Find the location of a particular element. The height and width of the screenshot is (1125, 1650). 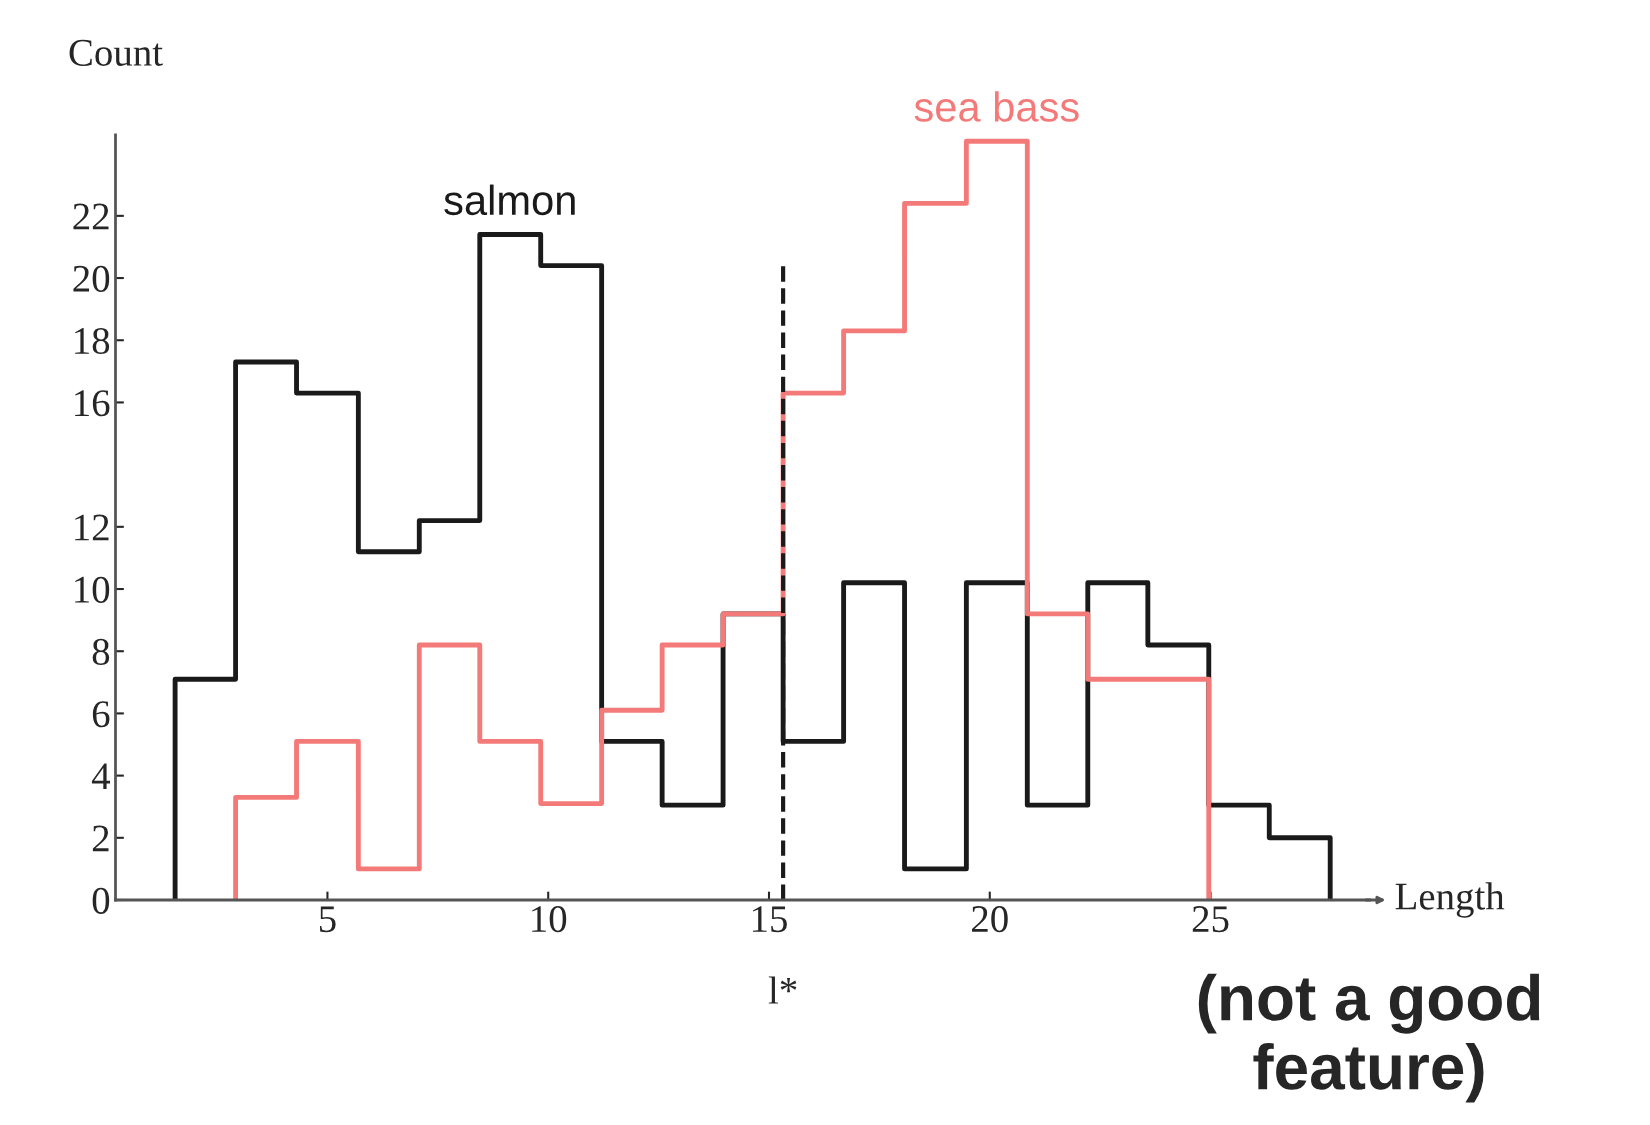

y-tick-label: 4 is located at coordinates (101, 776).